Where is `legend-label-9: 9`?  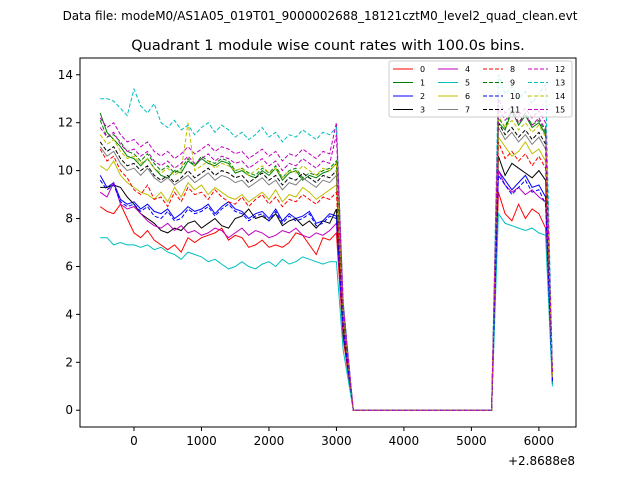
legend-label-9: 9 is located at coordinates (512, 83).